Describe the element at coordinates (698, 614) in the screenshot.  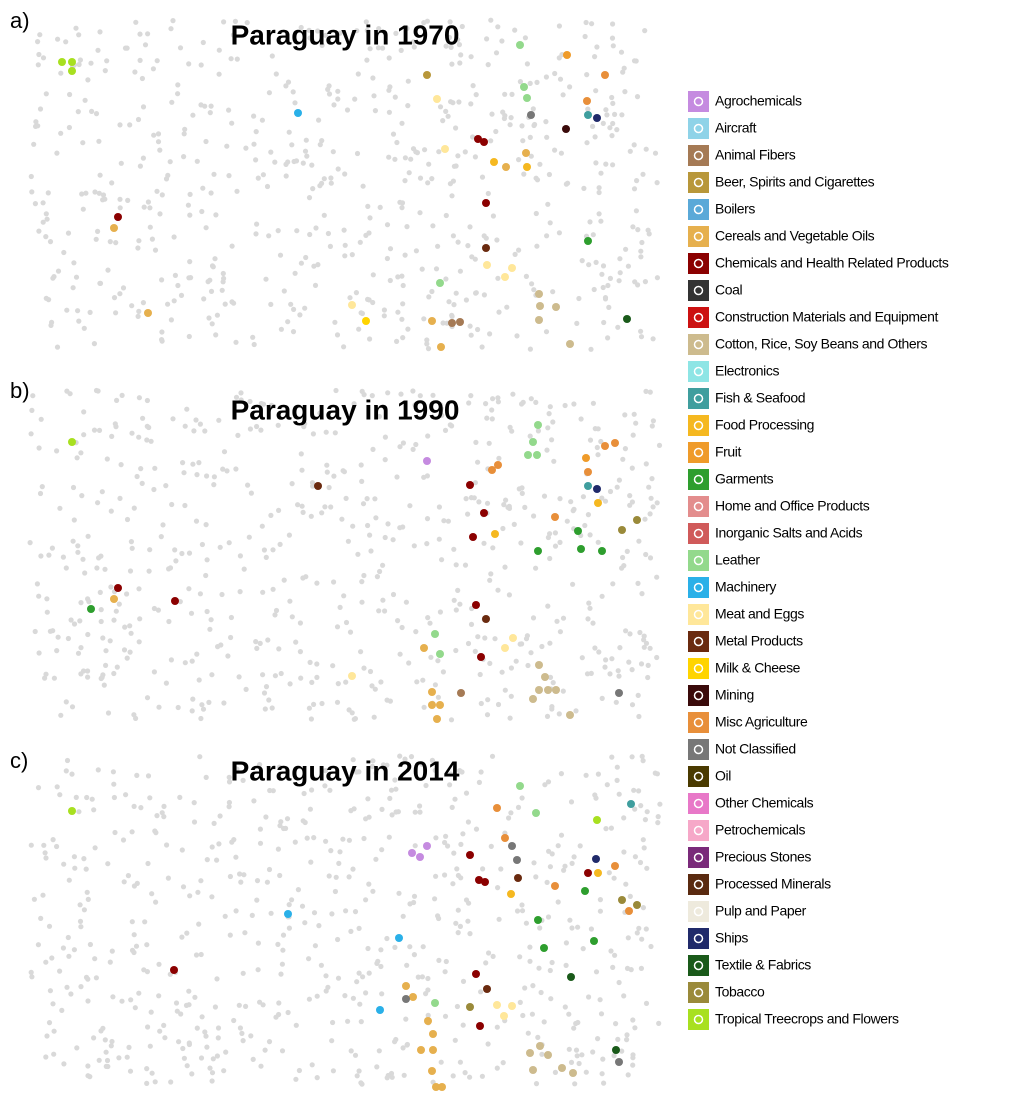
I see `legend-icon-glyph` at that location.